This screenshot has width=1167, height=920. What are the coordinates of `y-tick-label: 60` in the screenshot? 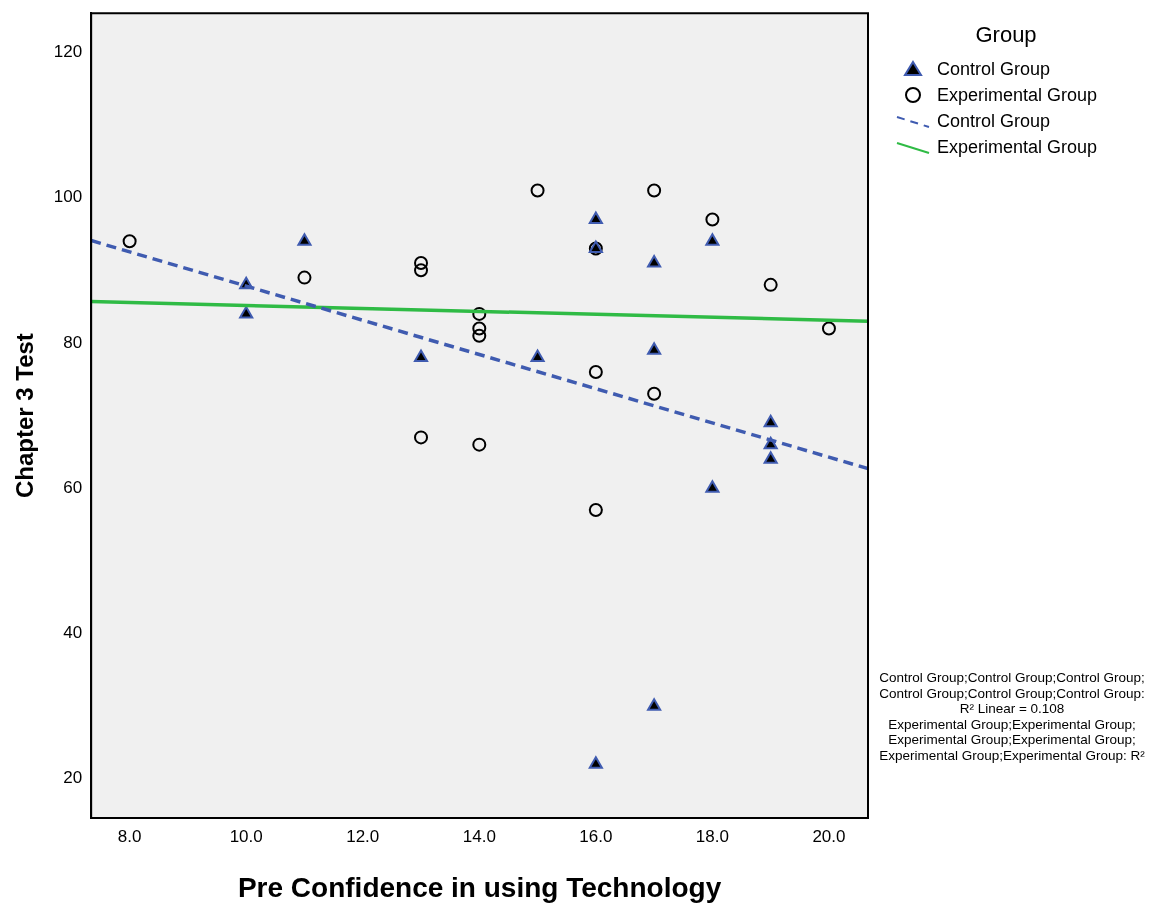 It's located at (73, 487).